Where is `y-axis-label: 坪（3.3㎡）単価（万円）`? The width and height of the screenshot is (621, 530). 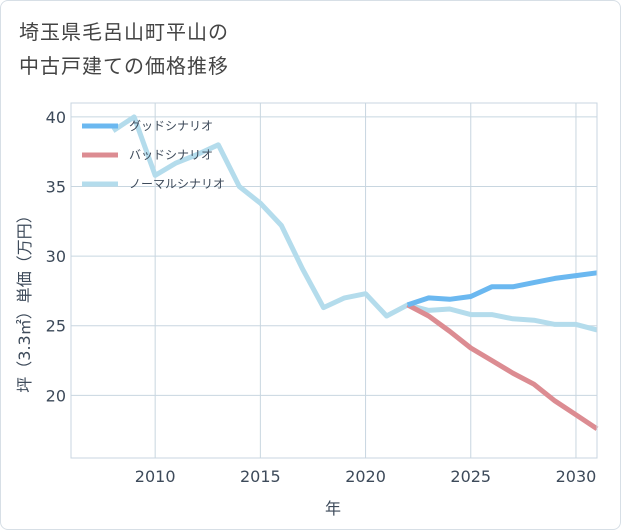
y-axis-label: 坪（3.3㎡）単価（万円） is located at coordinates (24, 299).